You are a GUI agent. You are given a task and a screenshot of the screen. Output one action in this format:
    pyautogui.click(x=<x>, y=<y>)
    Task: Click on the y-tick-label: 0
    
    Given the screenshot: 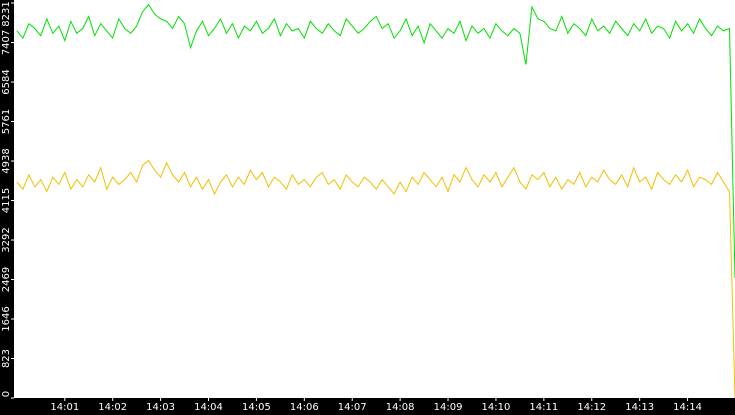 What is the action you would take?
    pyautogui.click(x=6, y=394)
    